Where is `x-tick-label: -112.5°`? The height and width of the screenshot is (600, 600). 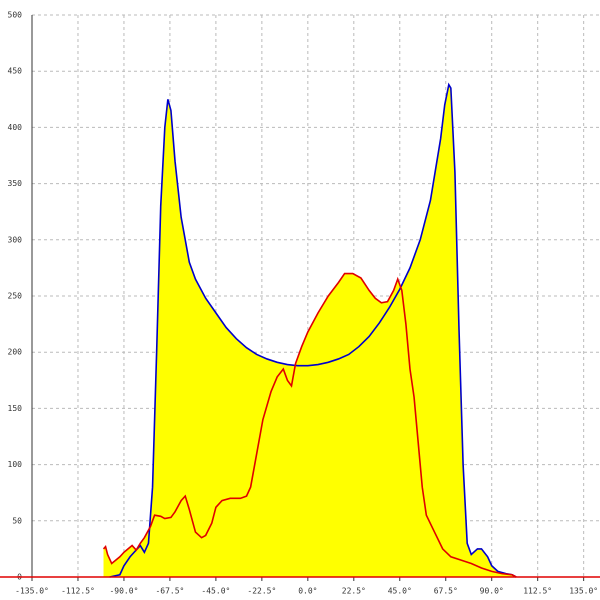 x-tick-label: -112.5° is located at coordinates (78, 591).